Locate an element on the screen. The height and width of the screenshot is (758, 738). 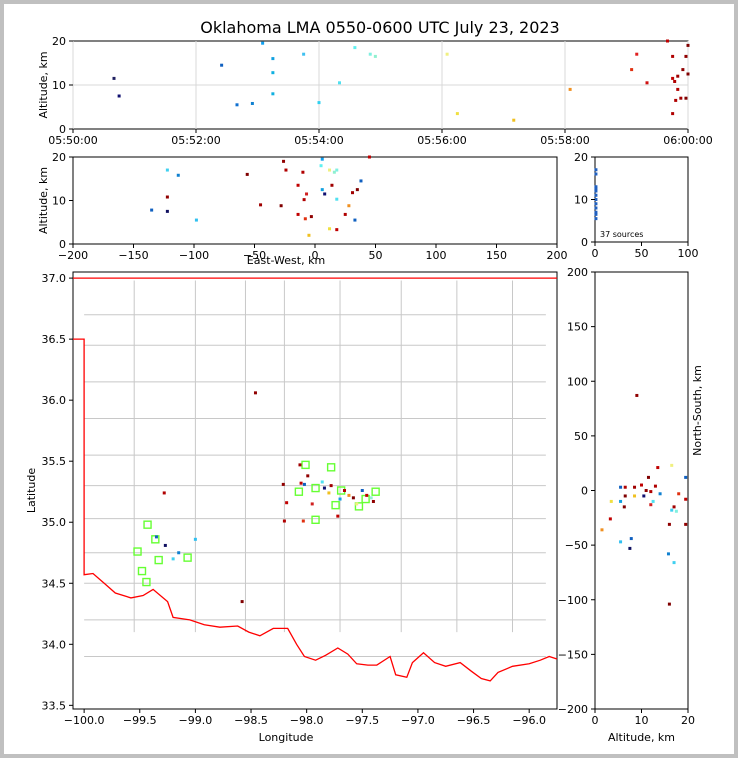
x-tick-label: 50 is located at coordinates (376, 255).